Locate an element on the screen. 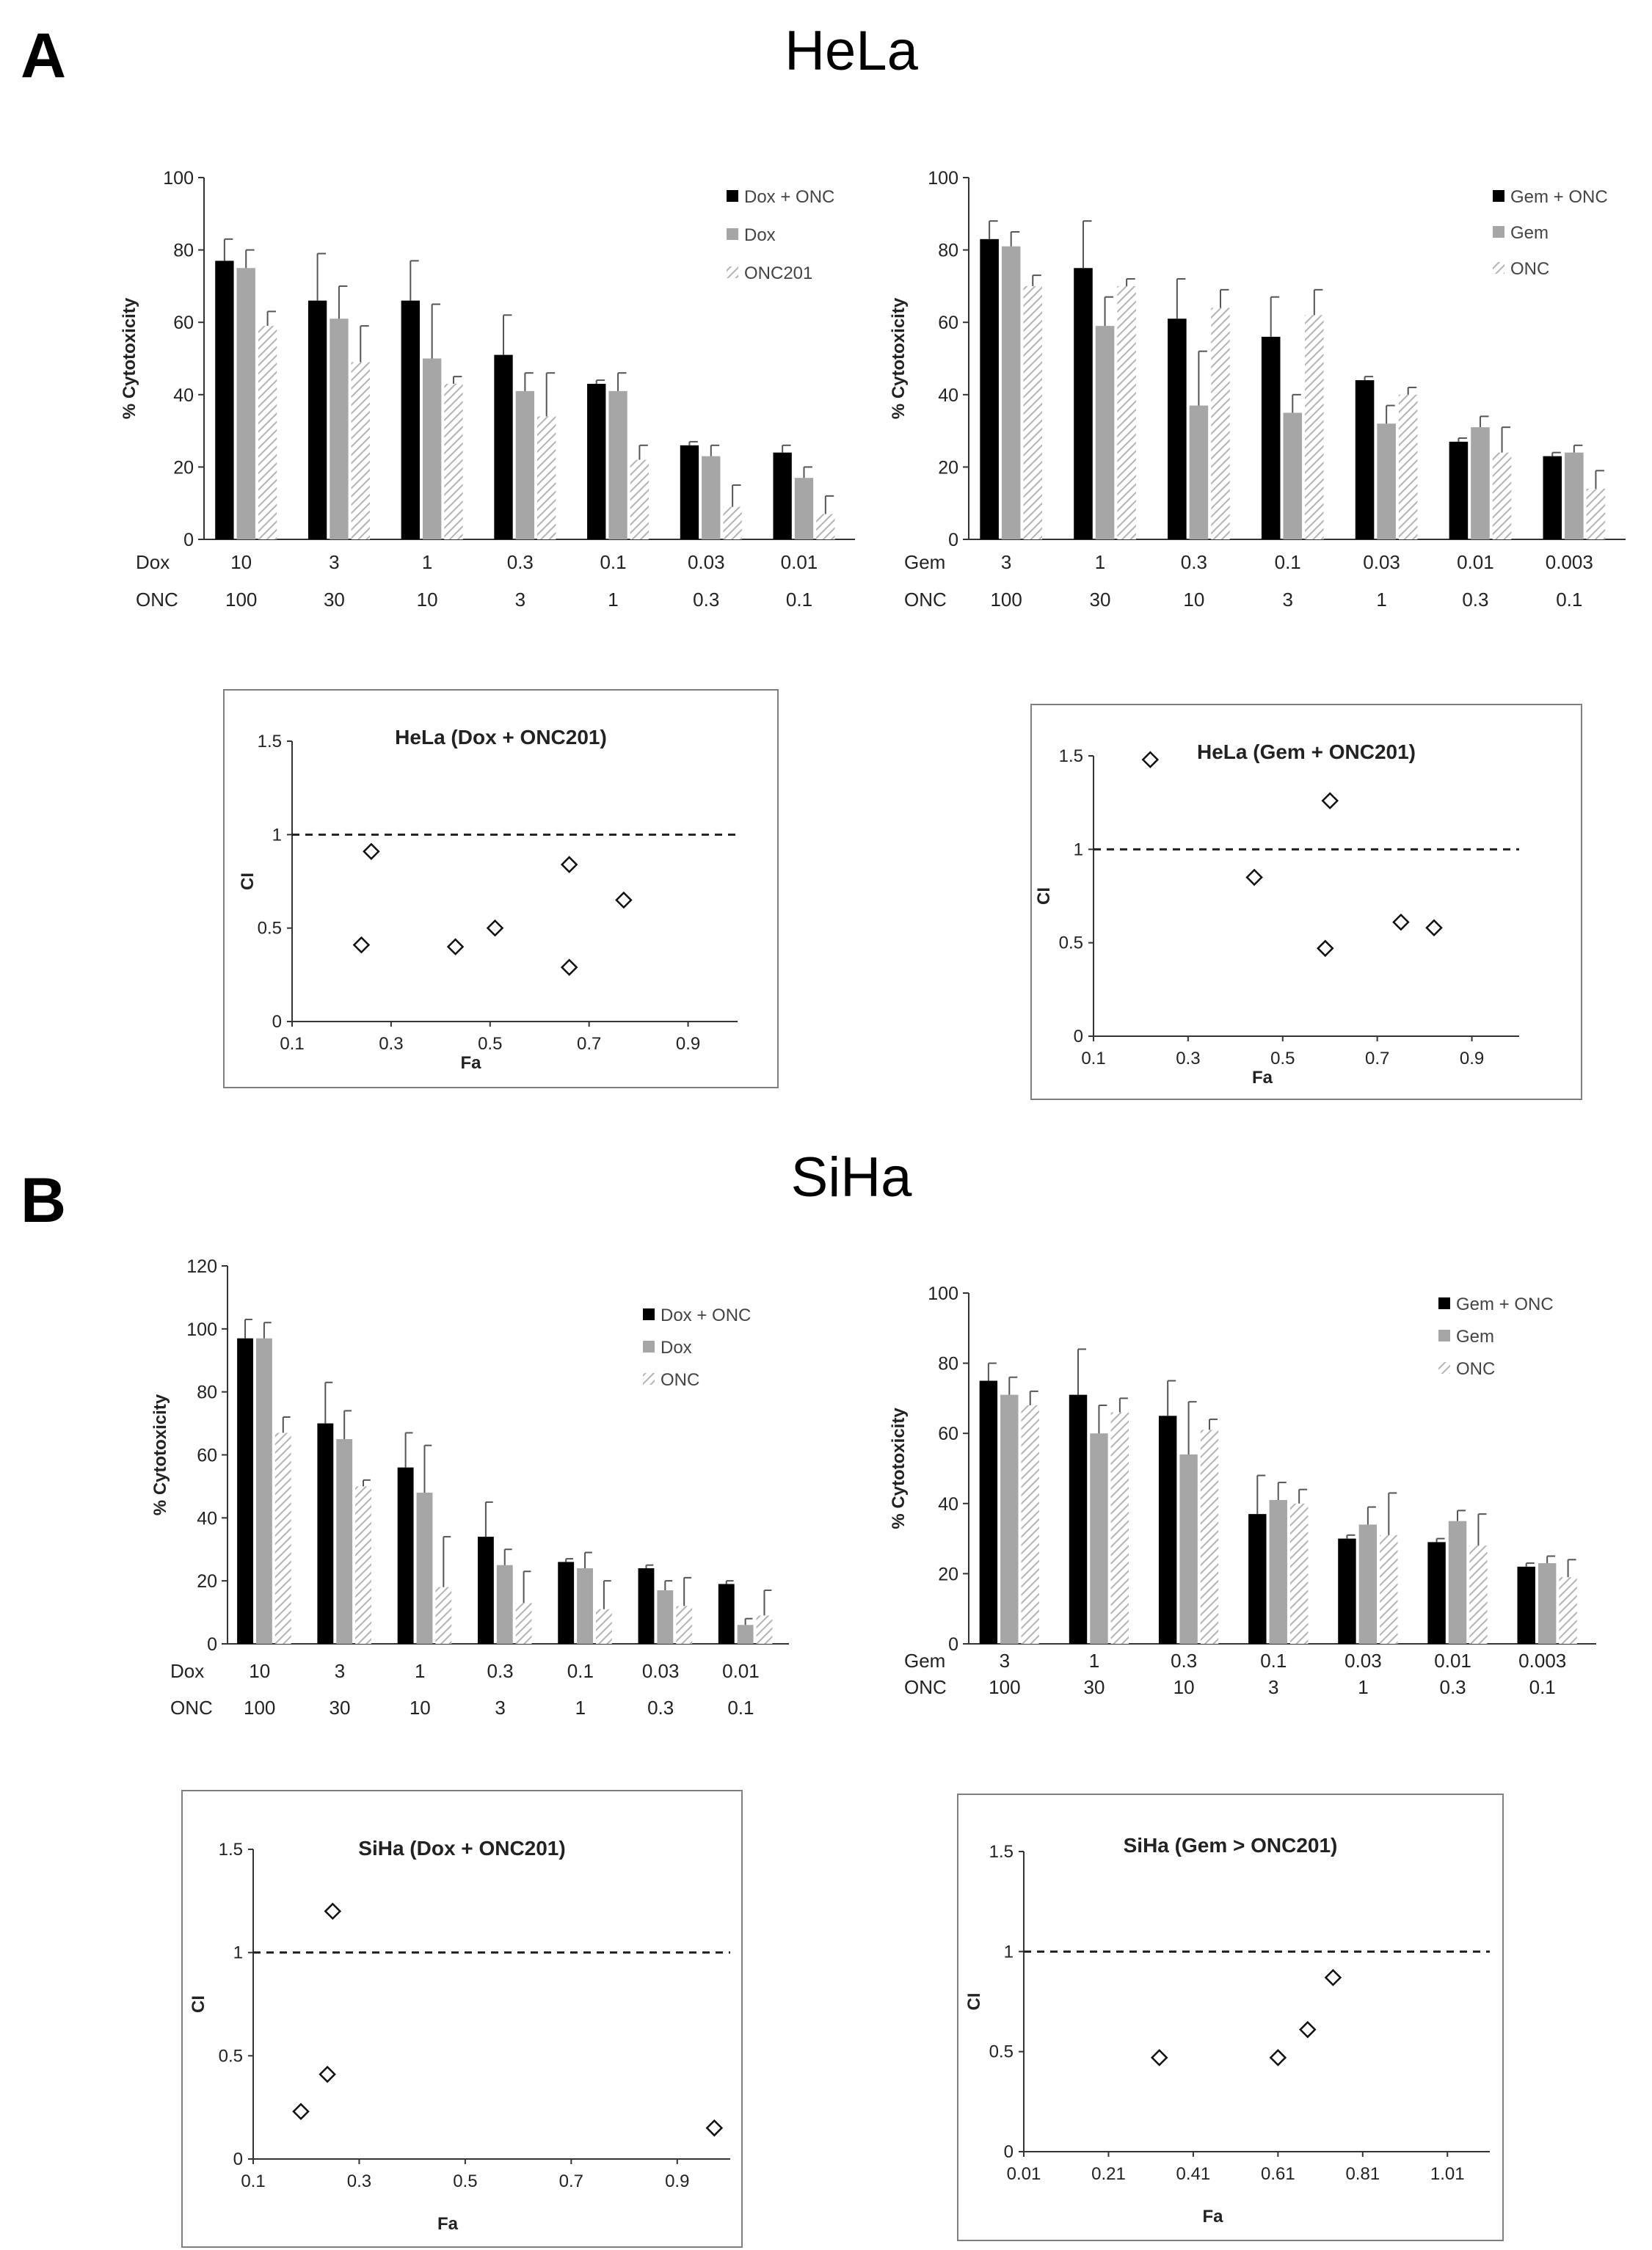  ci-y-tick-label: 0.5 is located at coordinates (231, 2056).